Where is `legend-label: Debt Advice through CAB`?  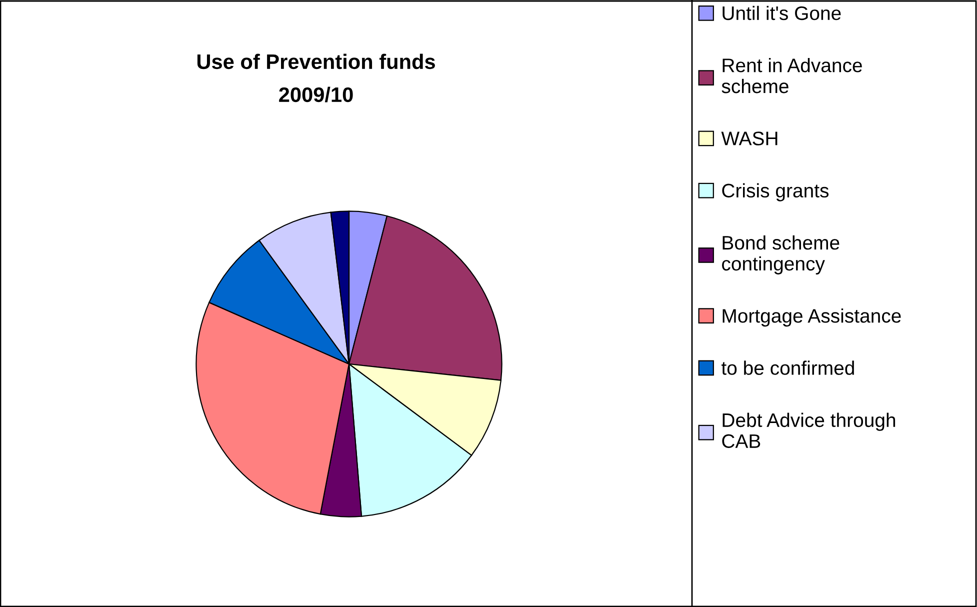
legend-label: Debt Advice through CAB is located at coordinates (809, 430).